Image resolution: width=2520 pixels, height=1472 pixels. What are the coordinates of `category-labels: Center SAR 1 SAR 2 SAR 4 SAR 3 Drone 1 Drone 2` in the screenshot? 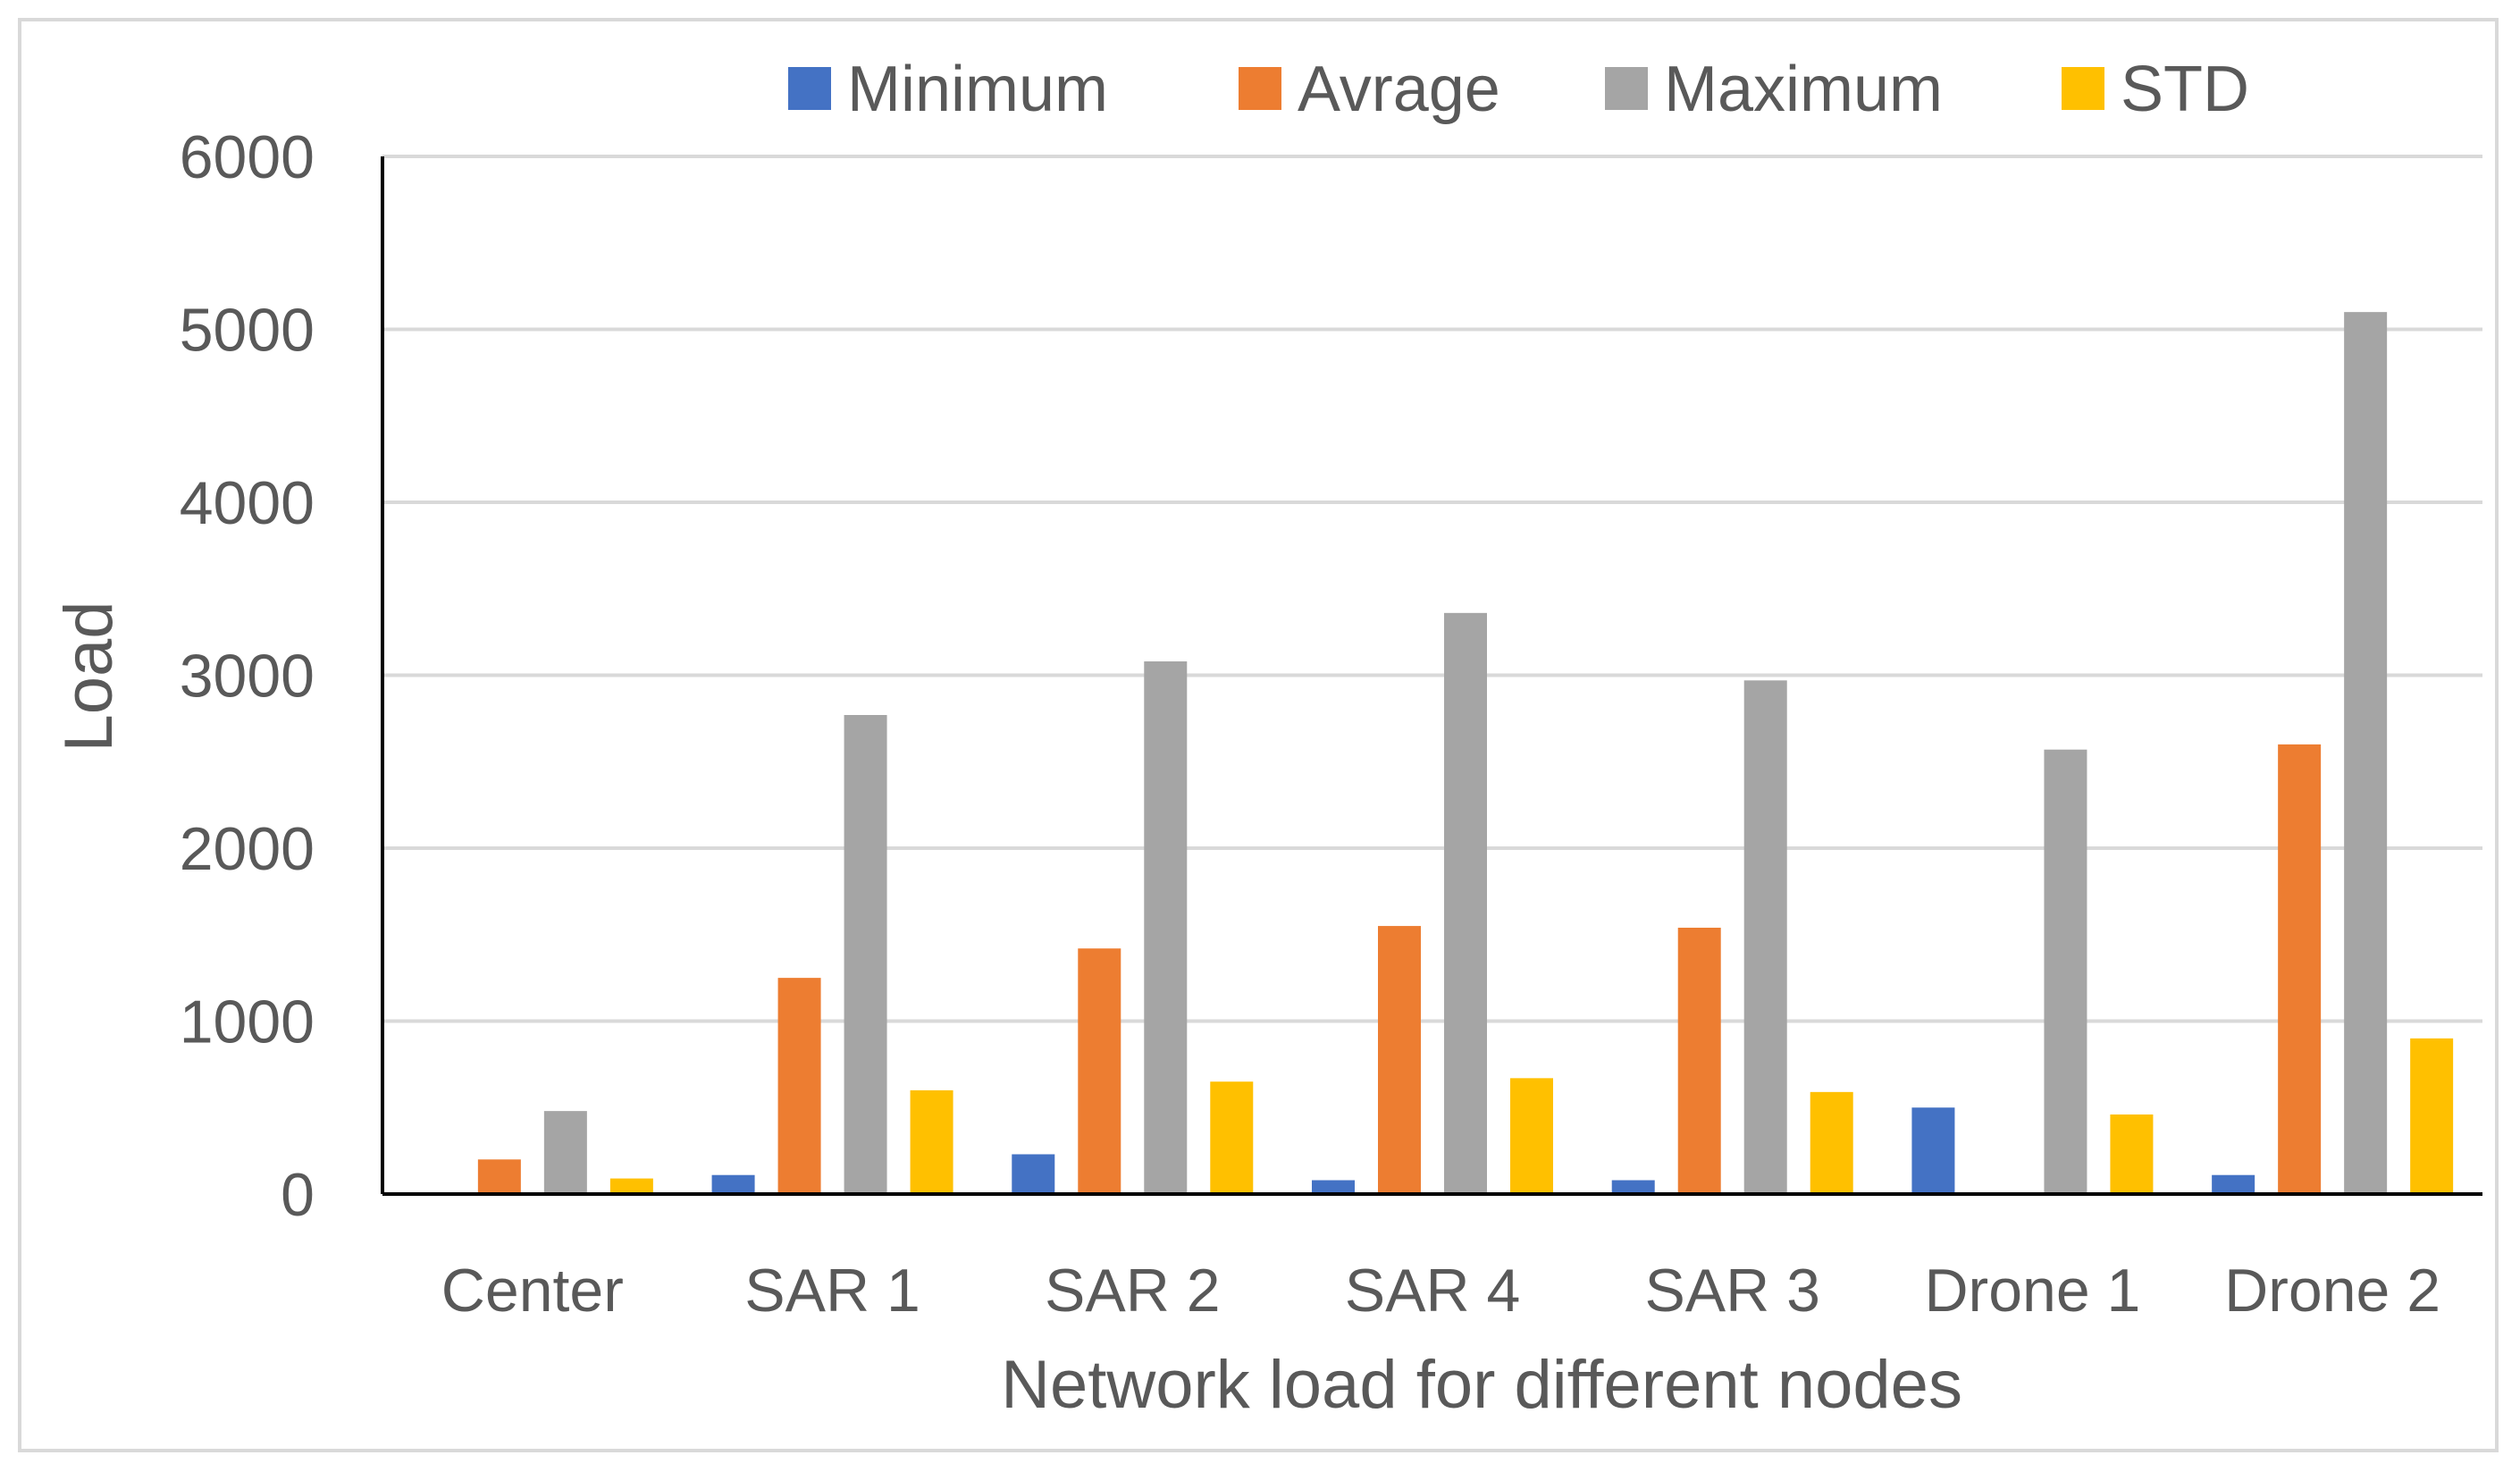 It's located at (1440, 1291).